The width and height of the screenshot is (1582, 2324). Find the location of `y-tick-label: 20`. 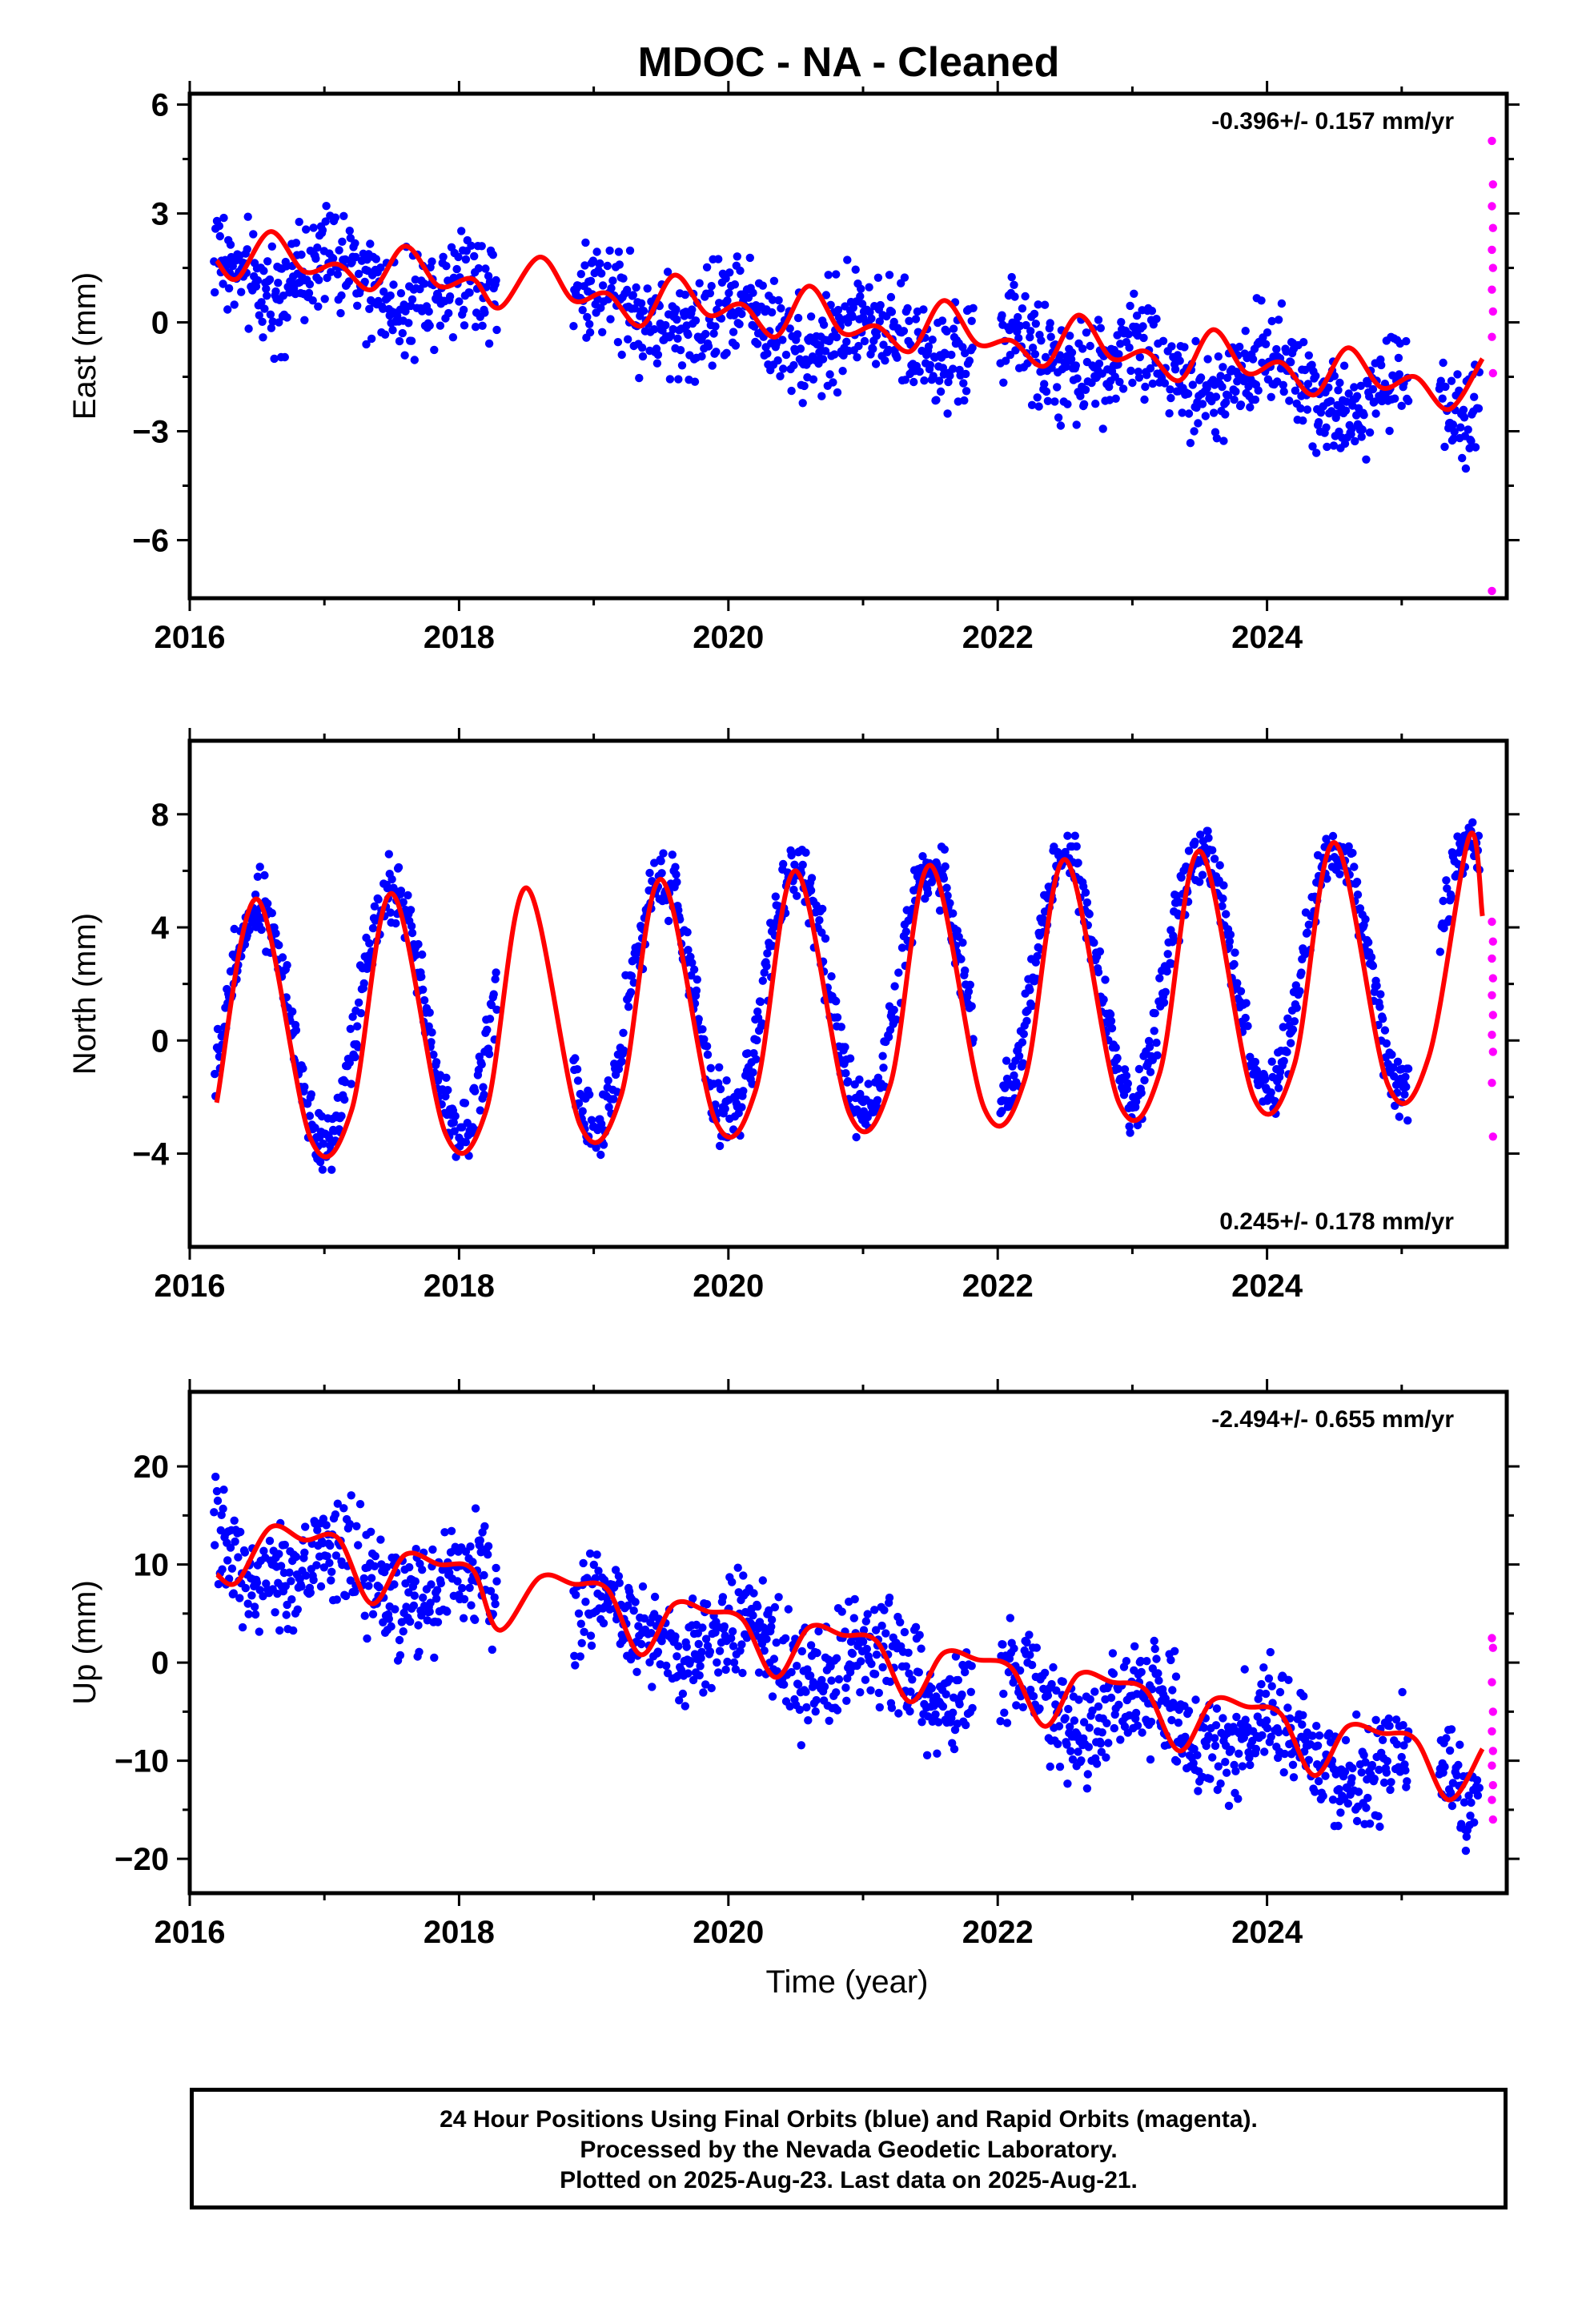

y-tick-label: 20 is located at coordinates (152, 1467).